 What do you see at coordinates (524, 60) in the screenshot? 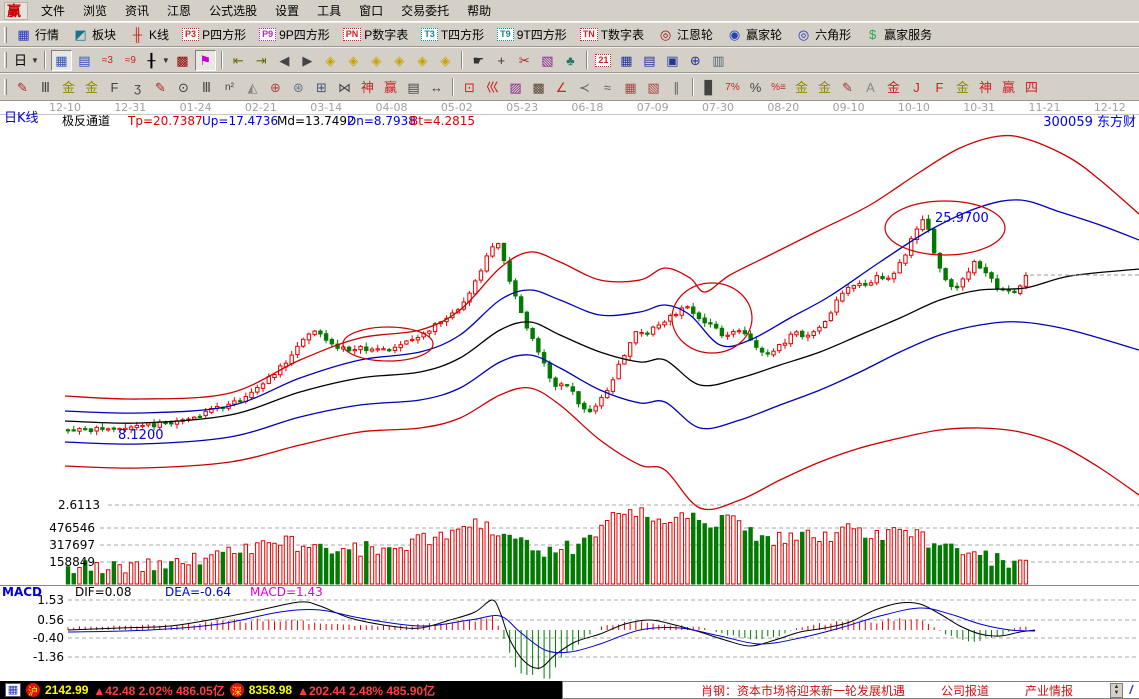
I see `cut-tool-icon: ✂` at bounding box center [524, 60].